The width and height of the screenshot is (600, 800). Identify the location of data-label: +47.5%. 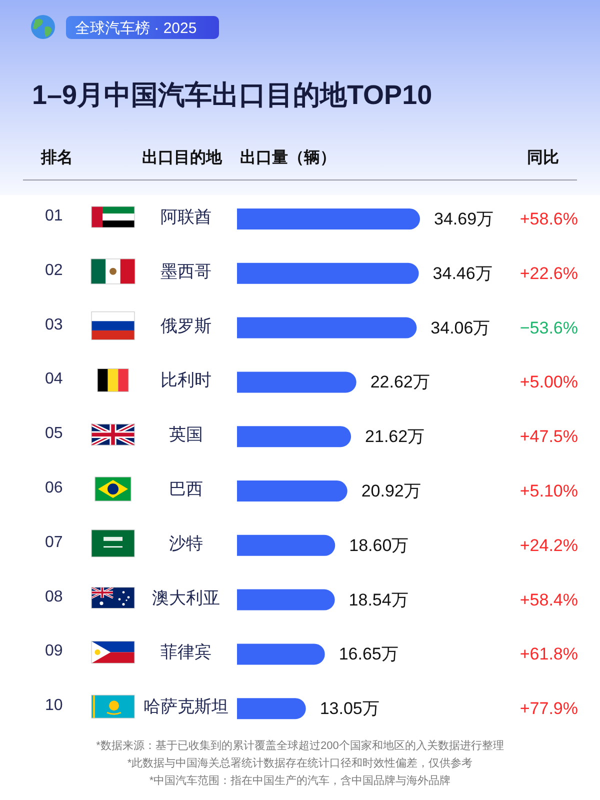
(549, 436).